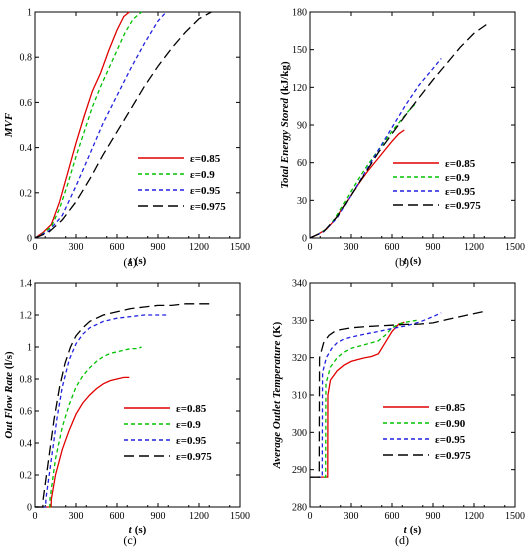  I want to click on y-axis-label: Total Energy Stored (kJ/kg), so click(285, 125).